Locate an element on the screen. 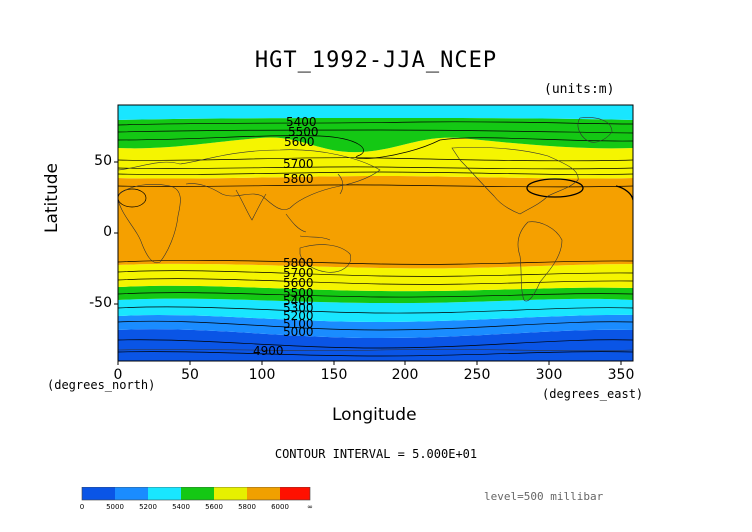 The height and width of the screenshot is (532, 752). contour-label: 5300 is located at coordinates (298, 308).